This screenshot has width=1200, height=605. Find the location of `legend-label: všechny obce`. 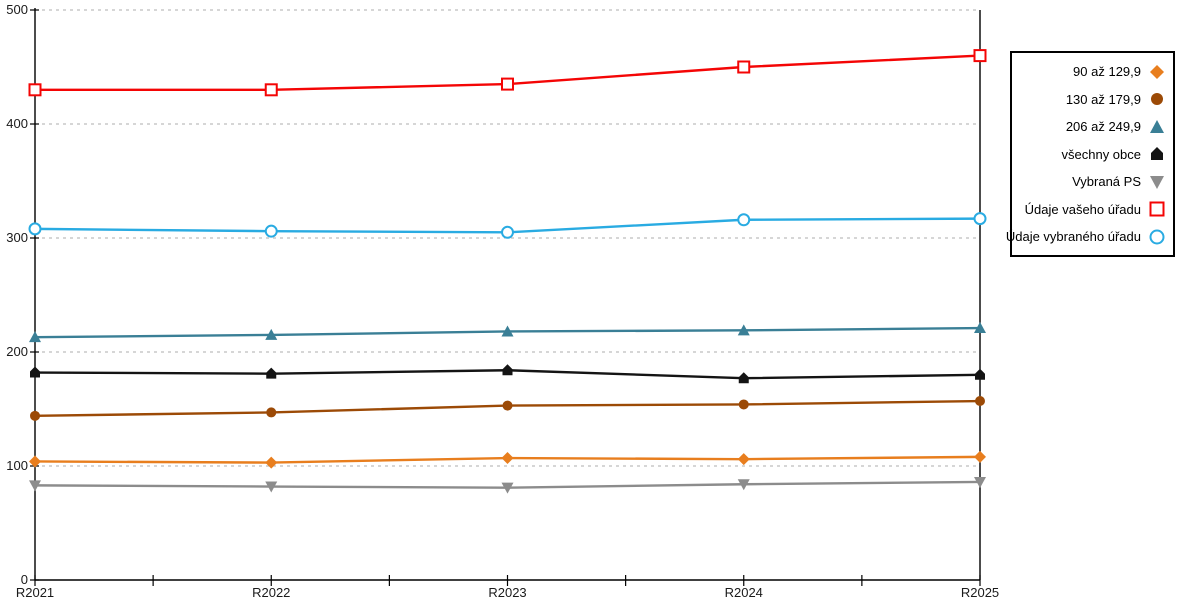

legend-label: všechny obce is located at coordinates (1101, 154).